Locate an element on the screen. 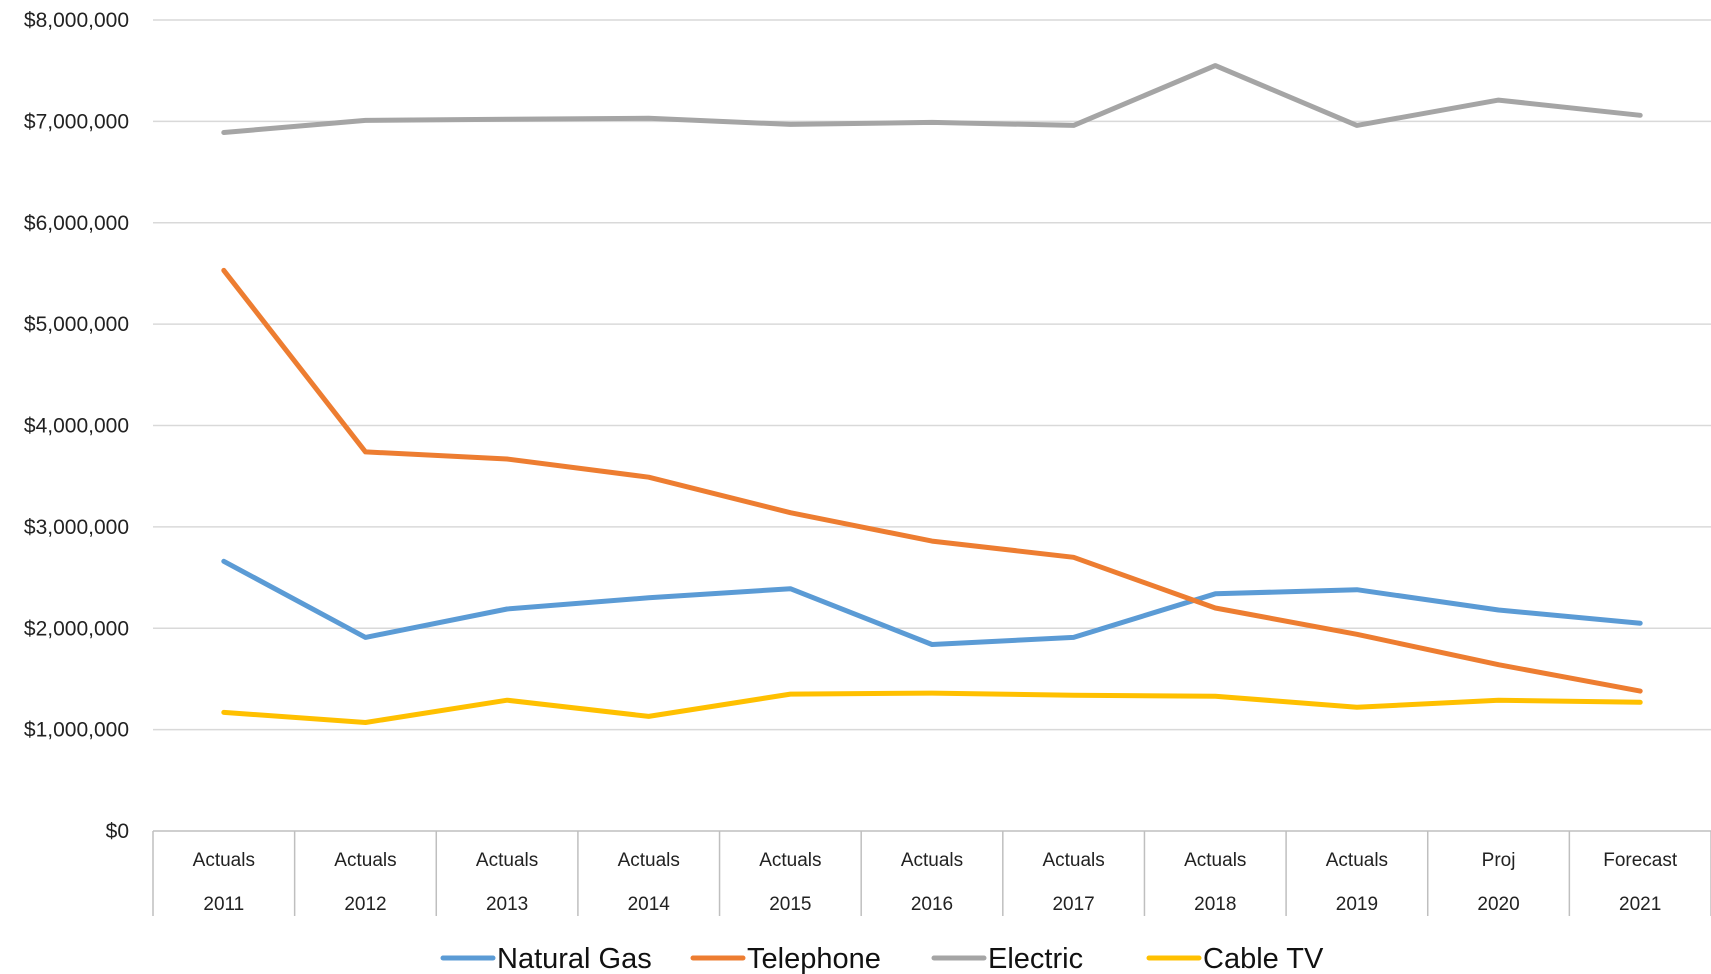 This screenshot has width=1711, height=974. y-tick-label: $4,000,000 is located at coordinates (76, 426).